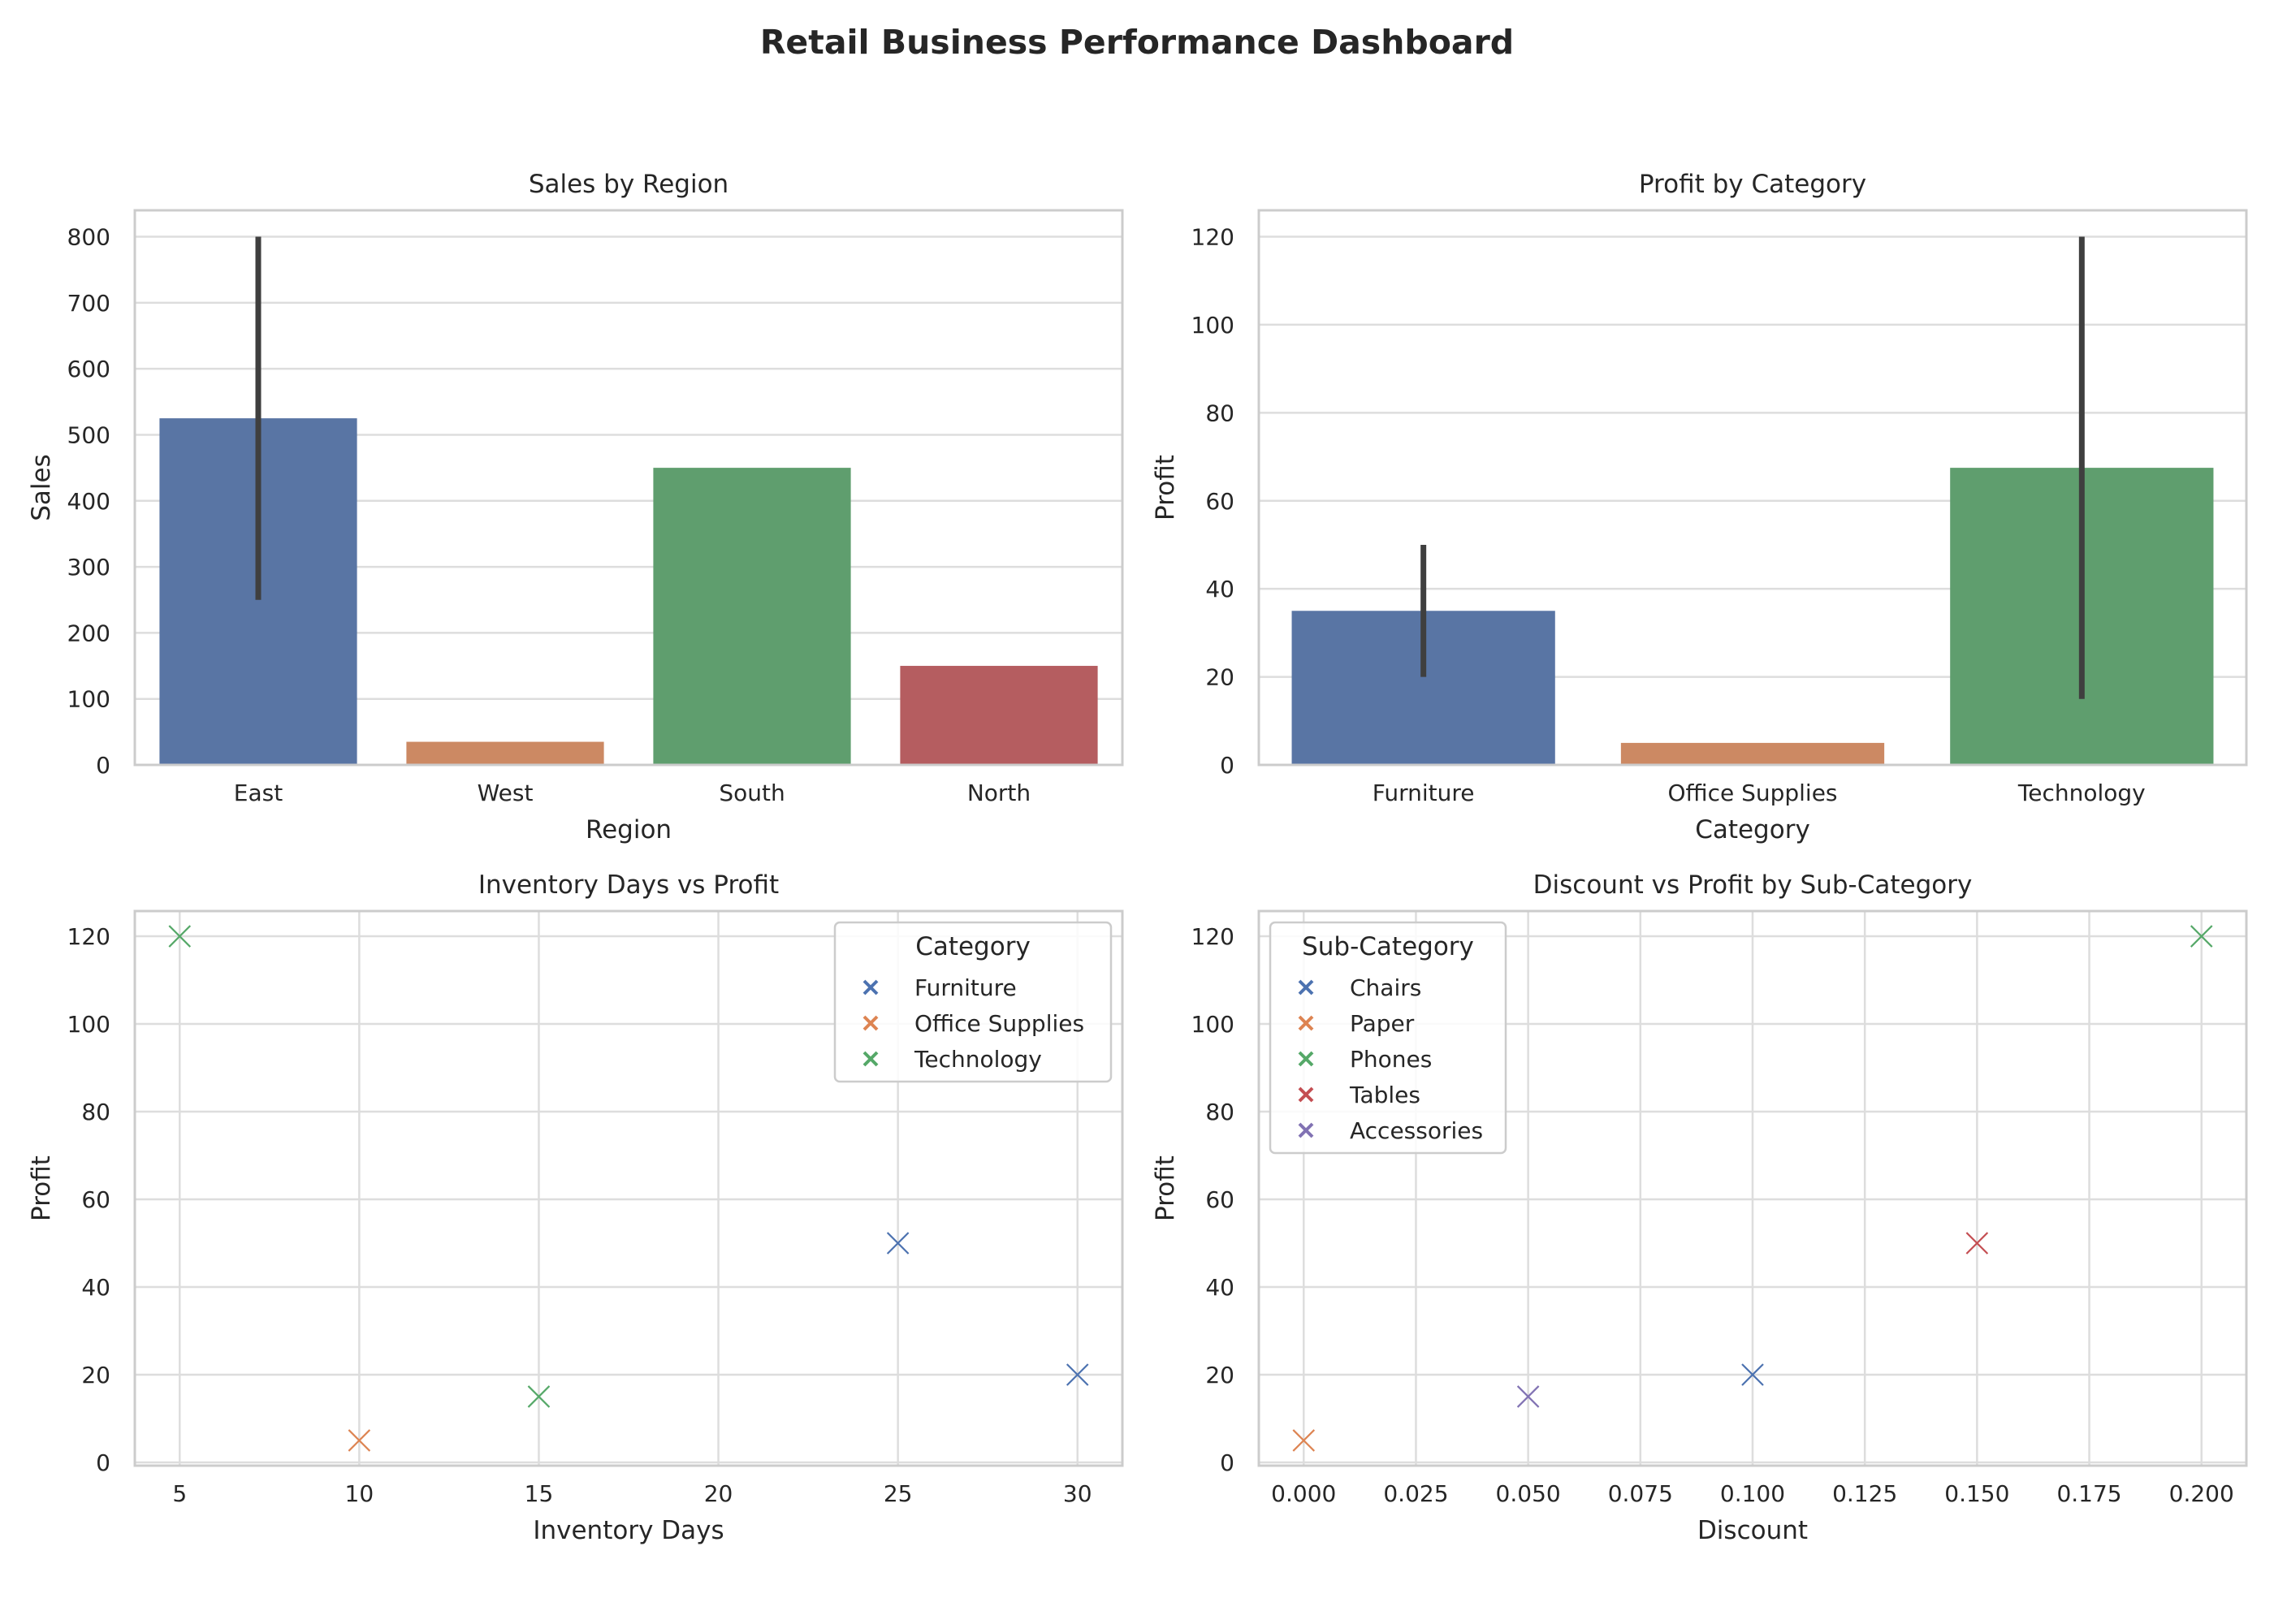  Describe the element at coordinates (973, 947) in the screenshot. I see `inventory-vs-profit-legend-title: Category` at that location.